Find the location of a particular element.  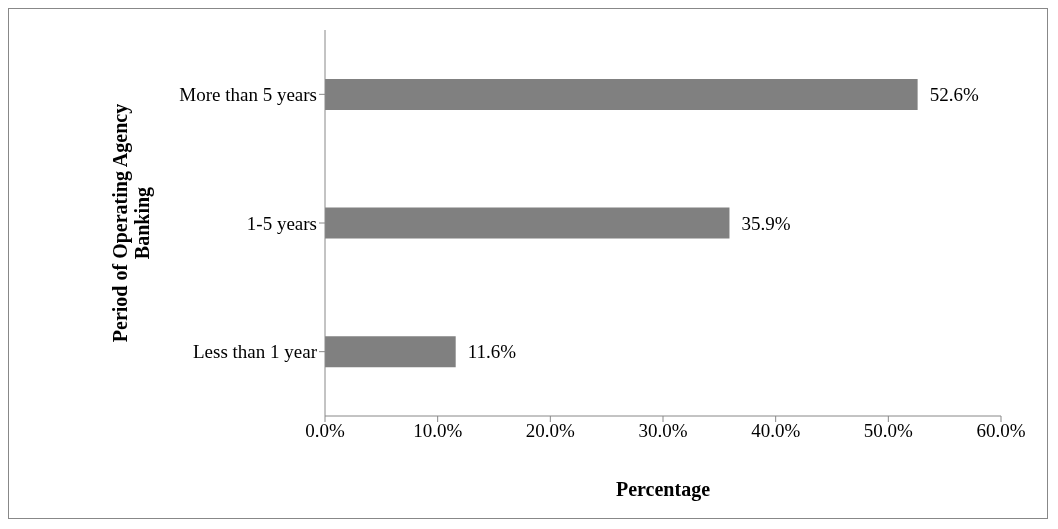

x-tick-label: 0.0% is located at coordinates (325, 431).